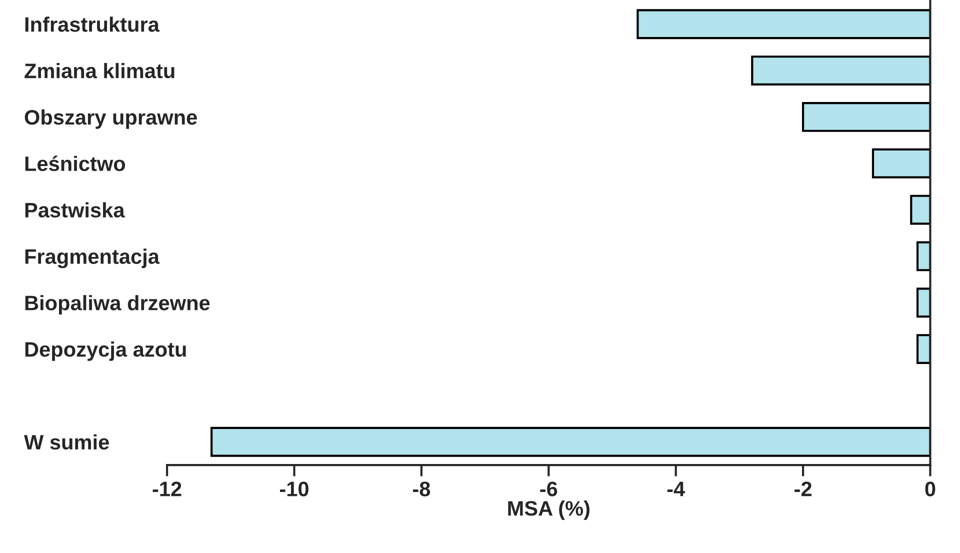 This screenshot has width=960, height=553. Describe the element at coordinates (803, 489) in the screenshot. I see `x-tick-label: -2` at that location.